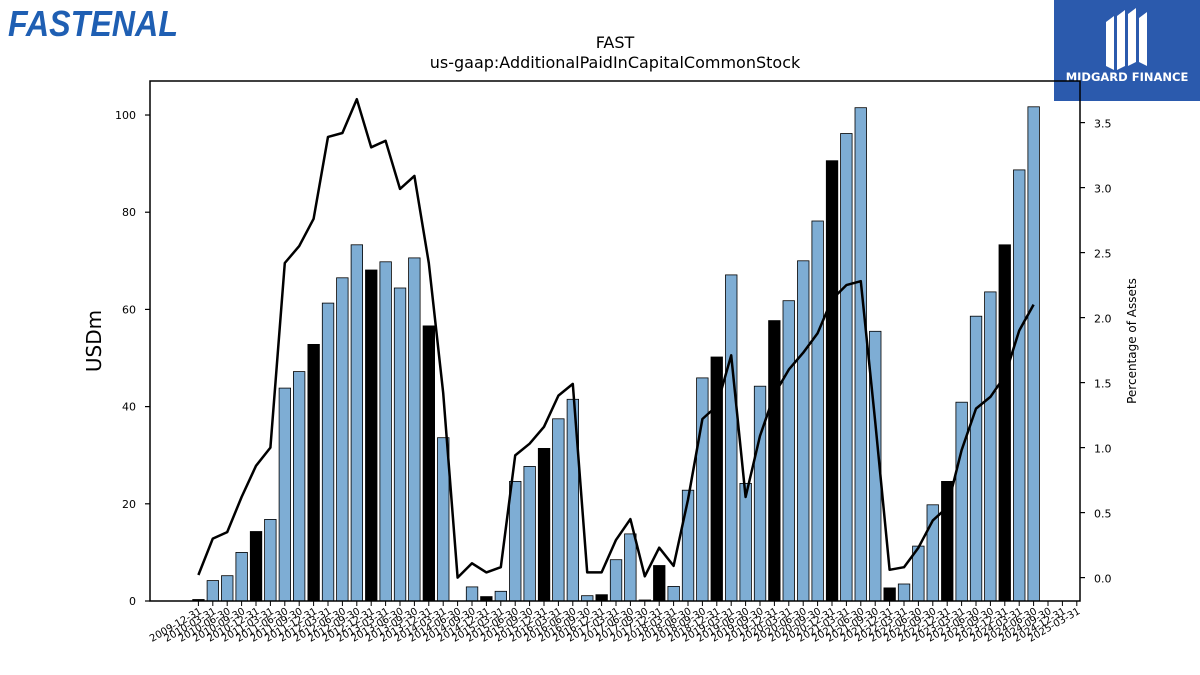 This screenshot has width=1200, height=675. Describe the element at coordinates (1103, 254) in the screenshot. I see `y2-tick-label: 2.5` at that location.